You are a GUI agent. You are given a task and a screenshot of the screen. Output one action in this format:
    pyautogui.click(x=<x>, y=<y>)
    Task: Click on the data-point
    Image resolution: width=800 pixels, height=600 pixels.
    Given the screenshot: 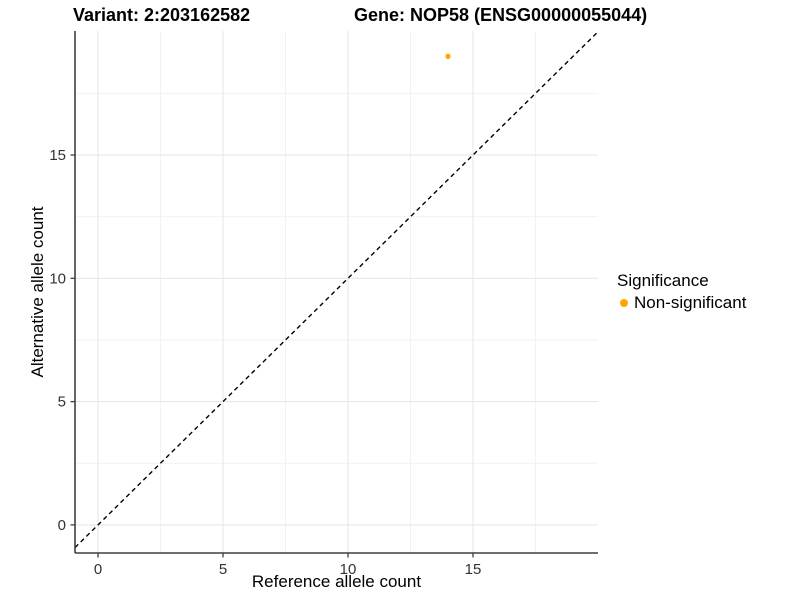 What is the action you would take?
    pyautogui.click(x=448, y=56)
    